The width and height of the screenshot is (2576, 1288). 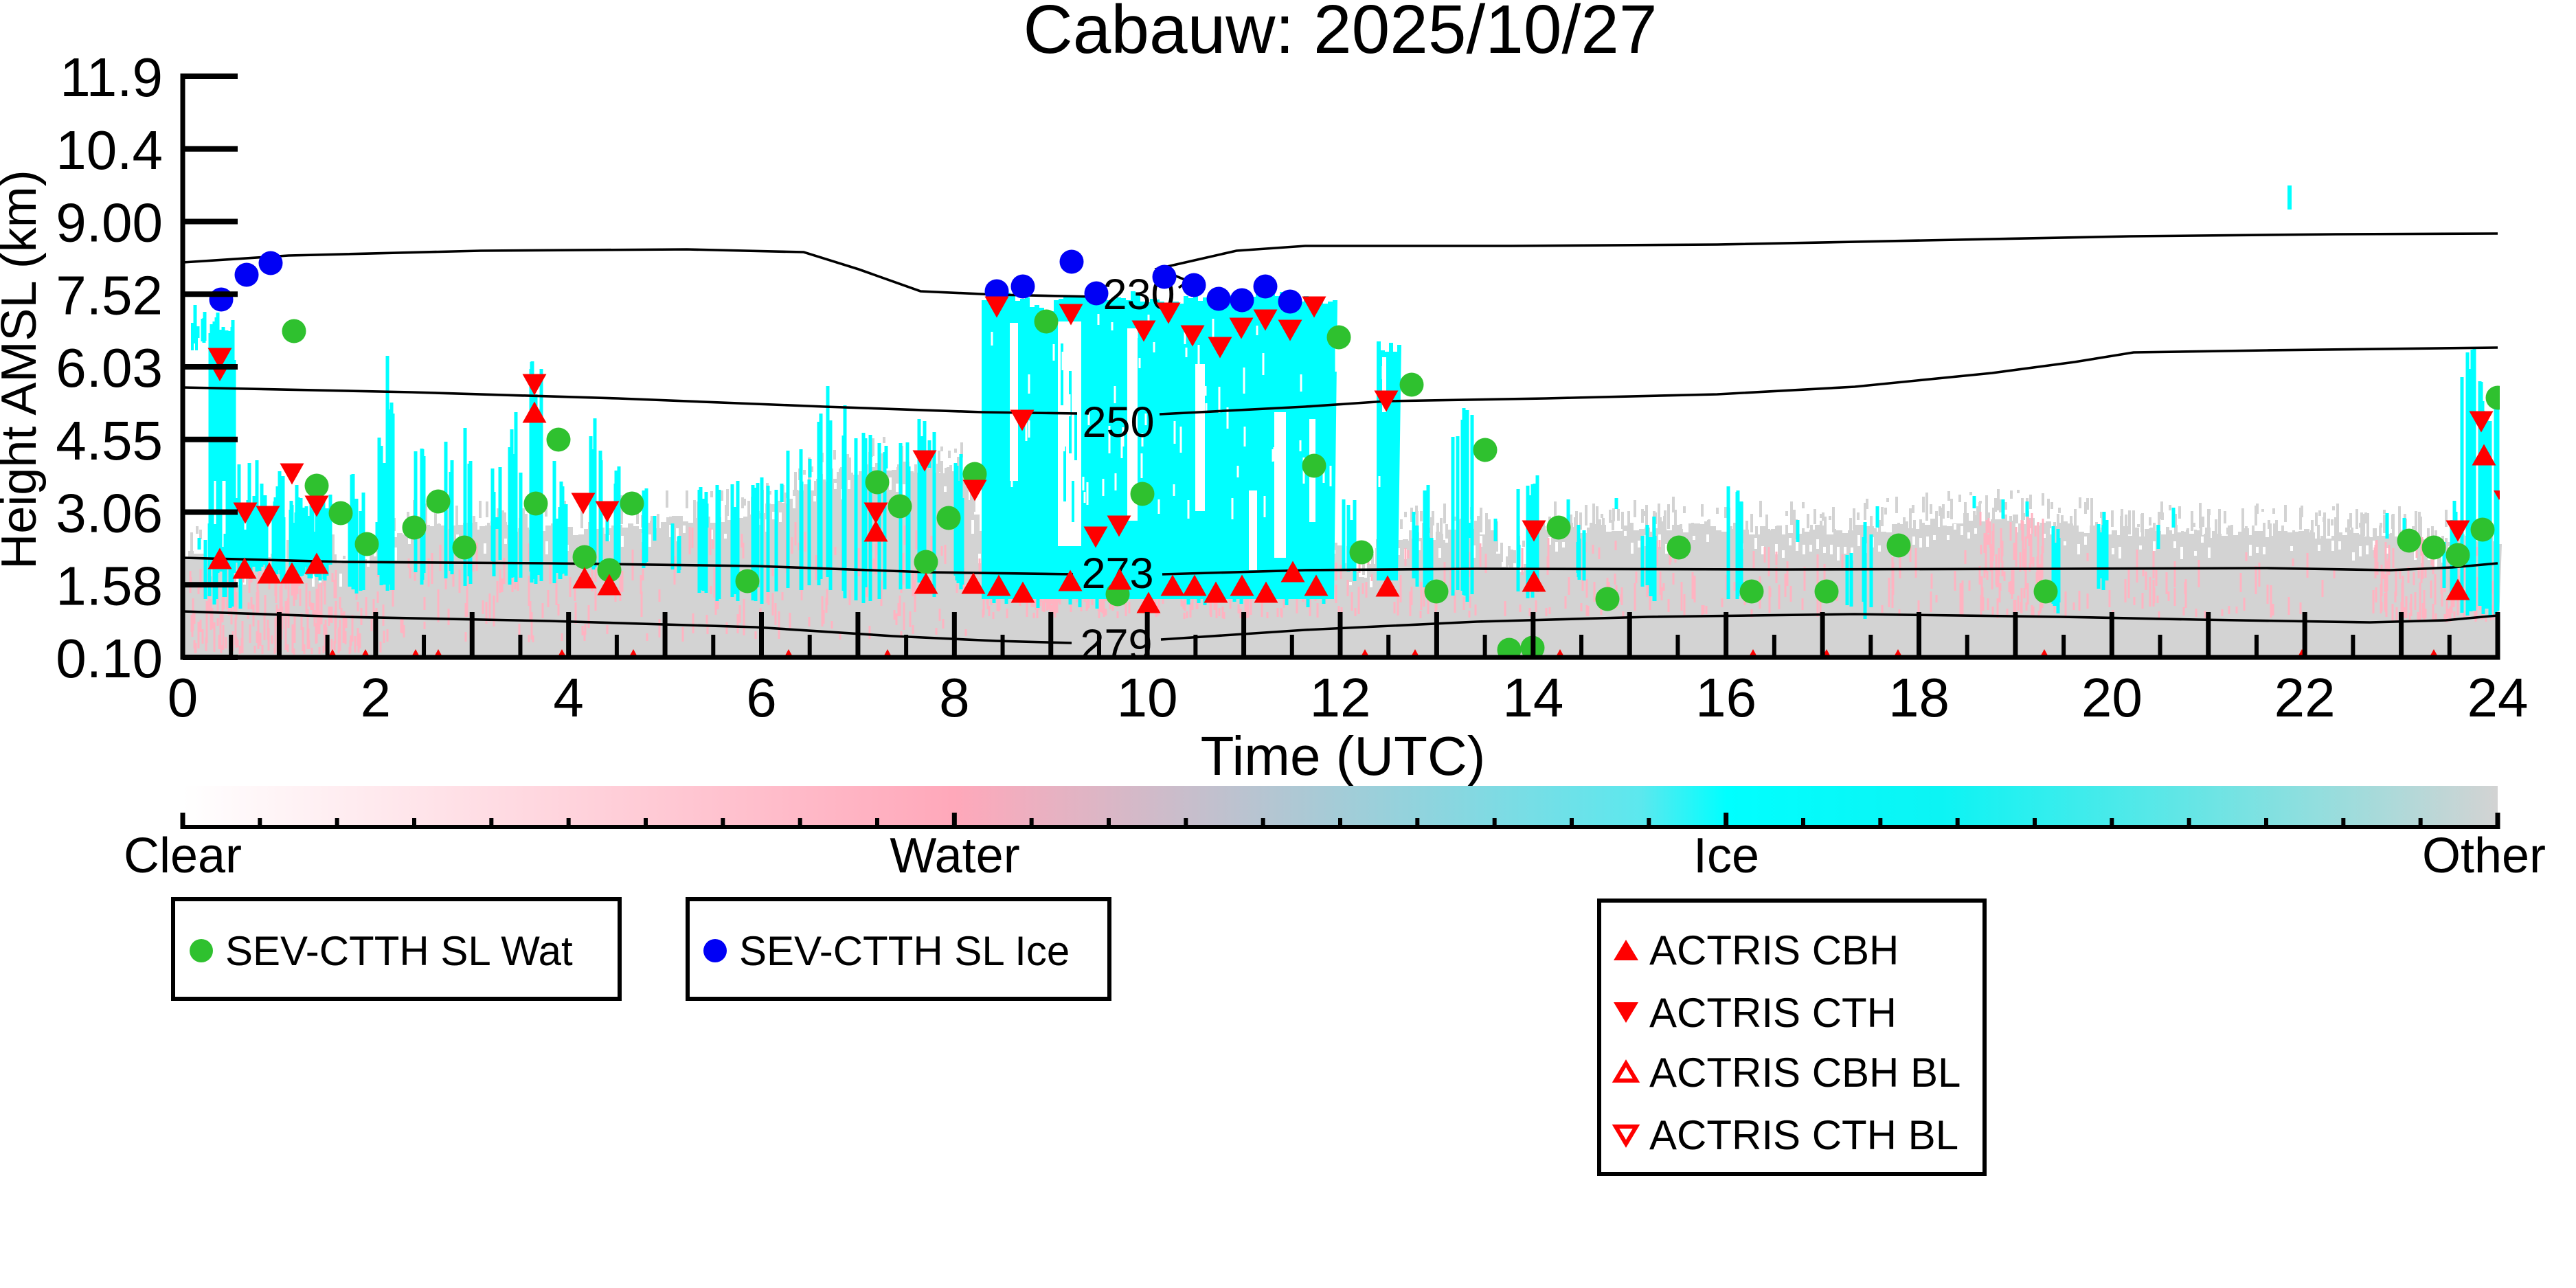 I want to click on svg-text: 250, so click(x=1118, y=422).